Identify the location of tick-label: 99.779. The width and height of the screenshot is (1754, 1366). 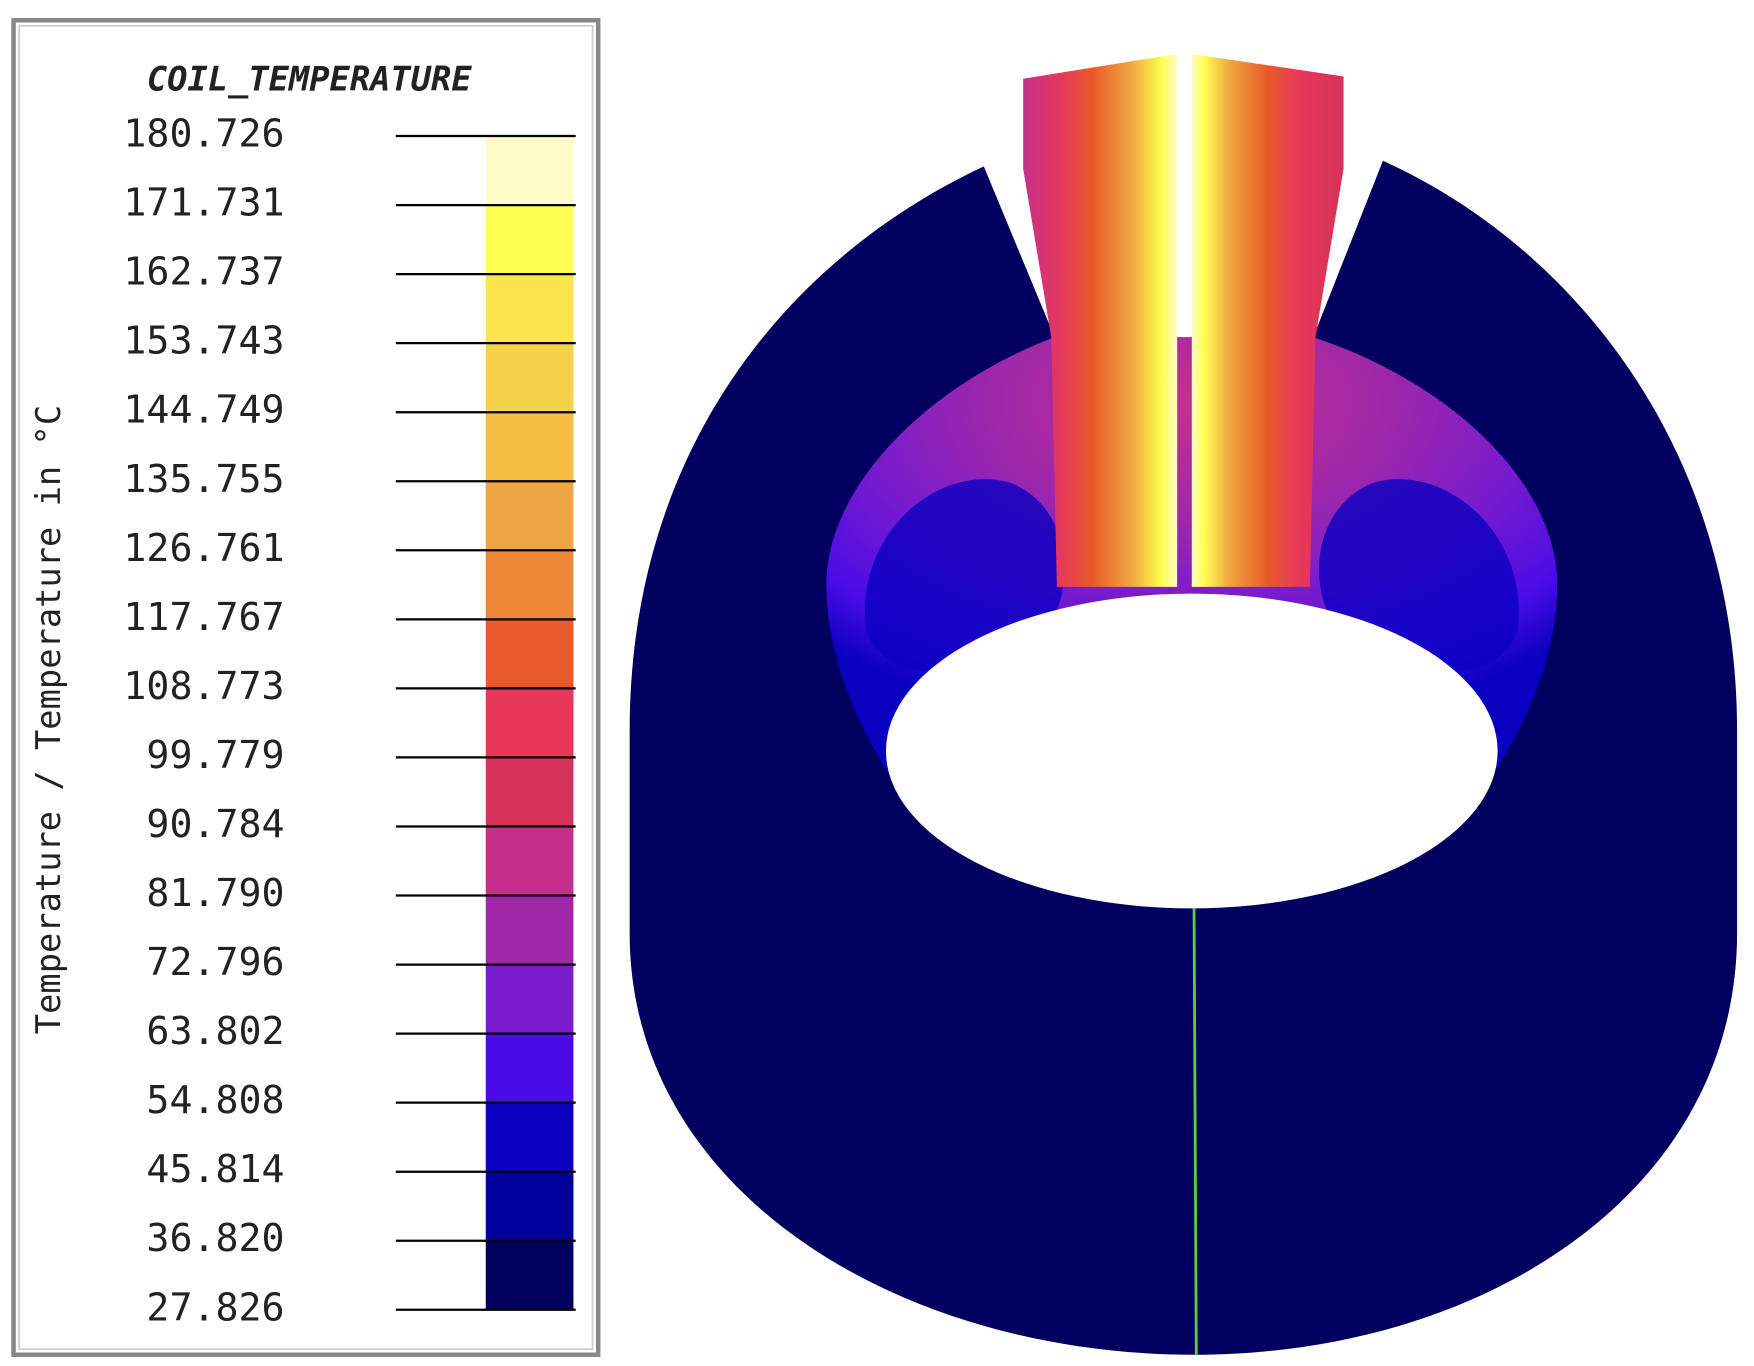
(215, 756).